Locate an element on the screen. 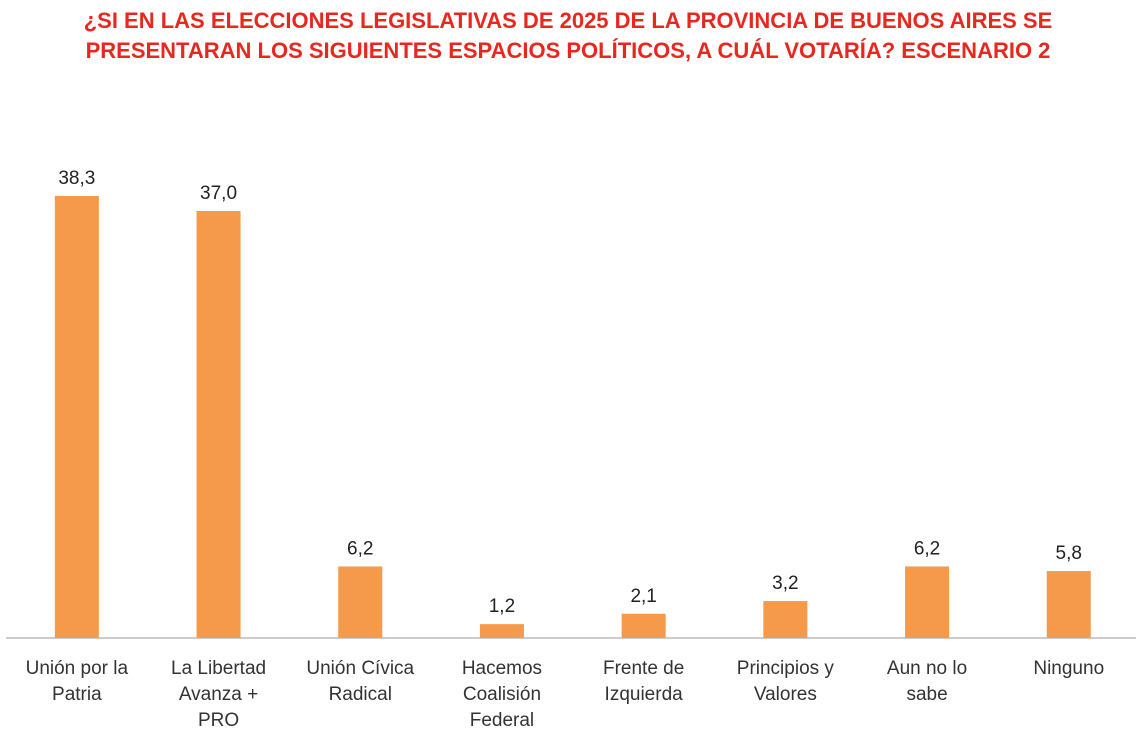 The image size is (1136, 752). value-label: 5,8 is located at coordinates (1069, 553).